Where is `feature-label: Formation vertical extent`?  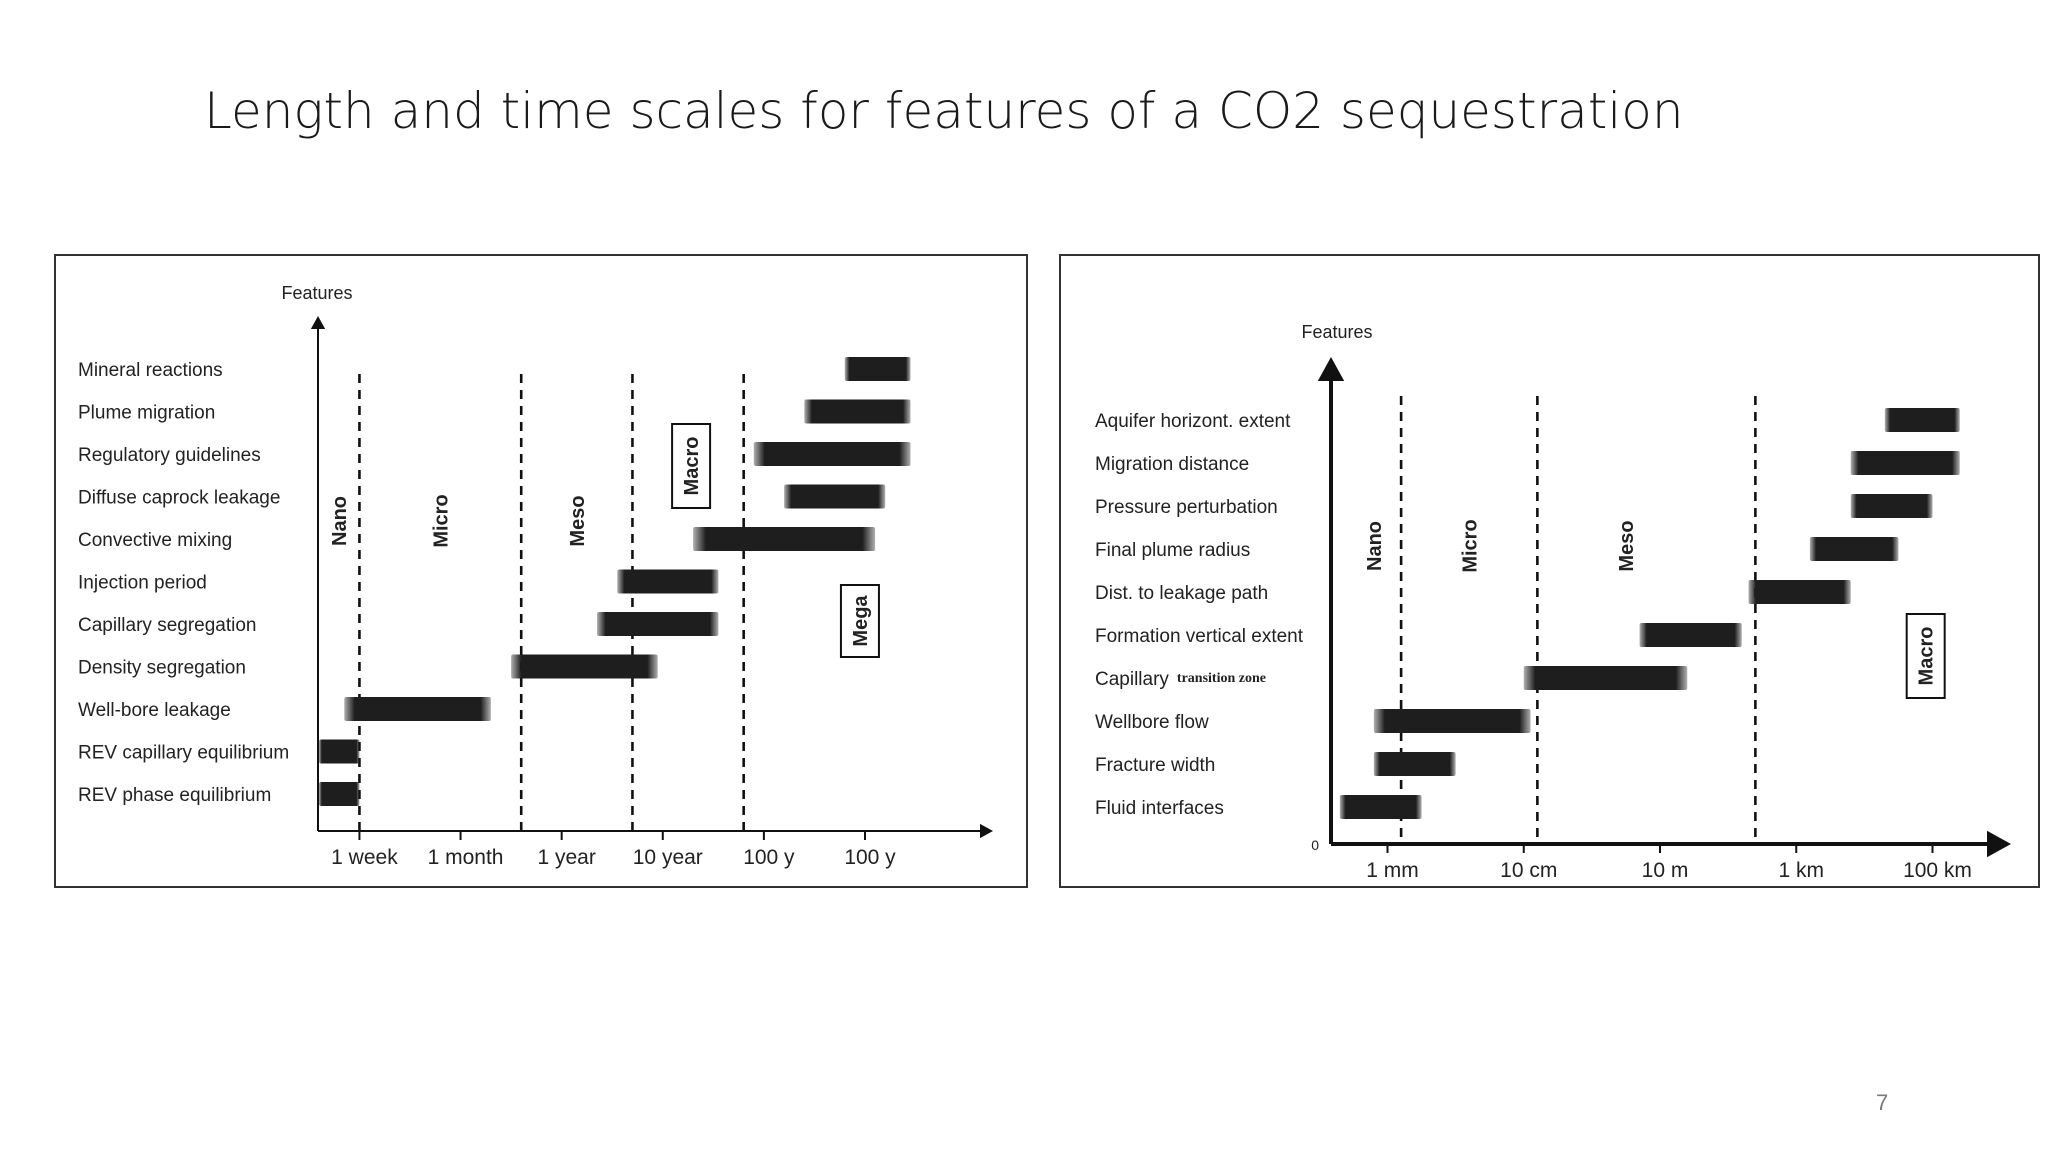
feature-label: Formation vertical extent is located at coordinates (1199, 636).